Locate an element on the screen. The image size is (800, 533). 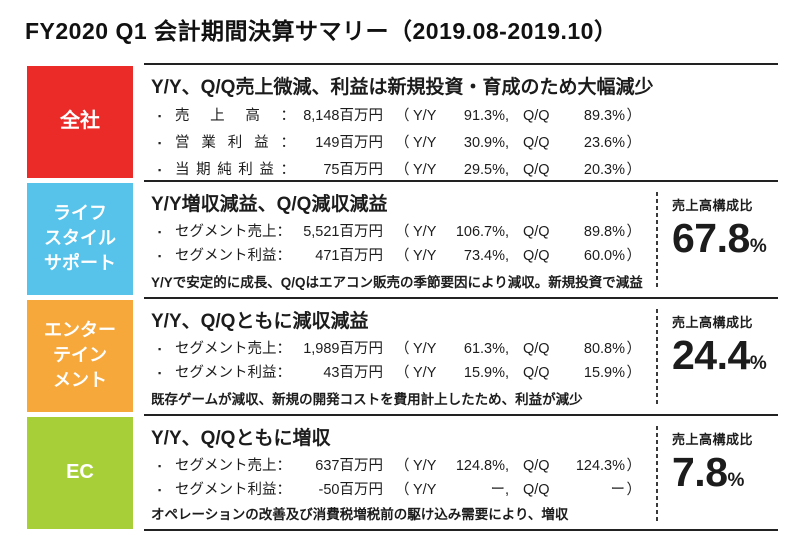
metric-value: -50百万円 is located at coordinates (350, 490).